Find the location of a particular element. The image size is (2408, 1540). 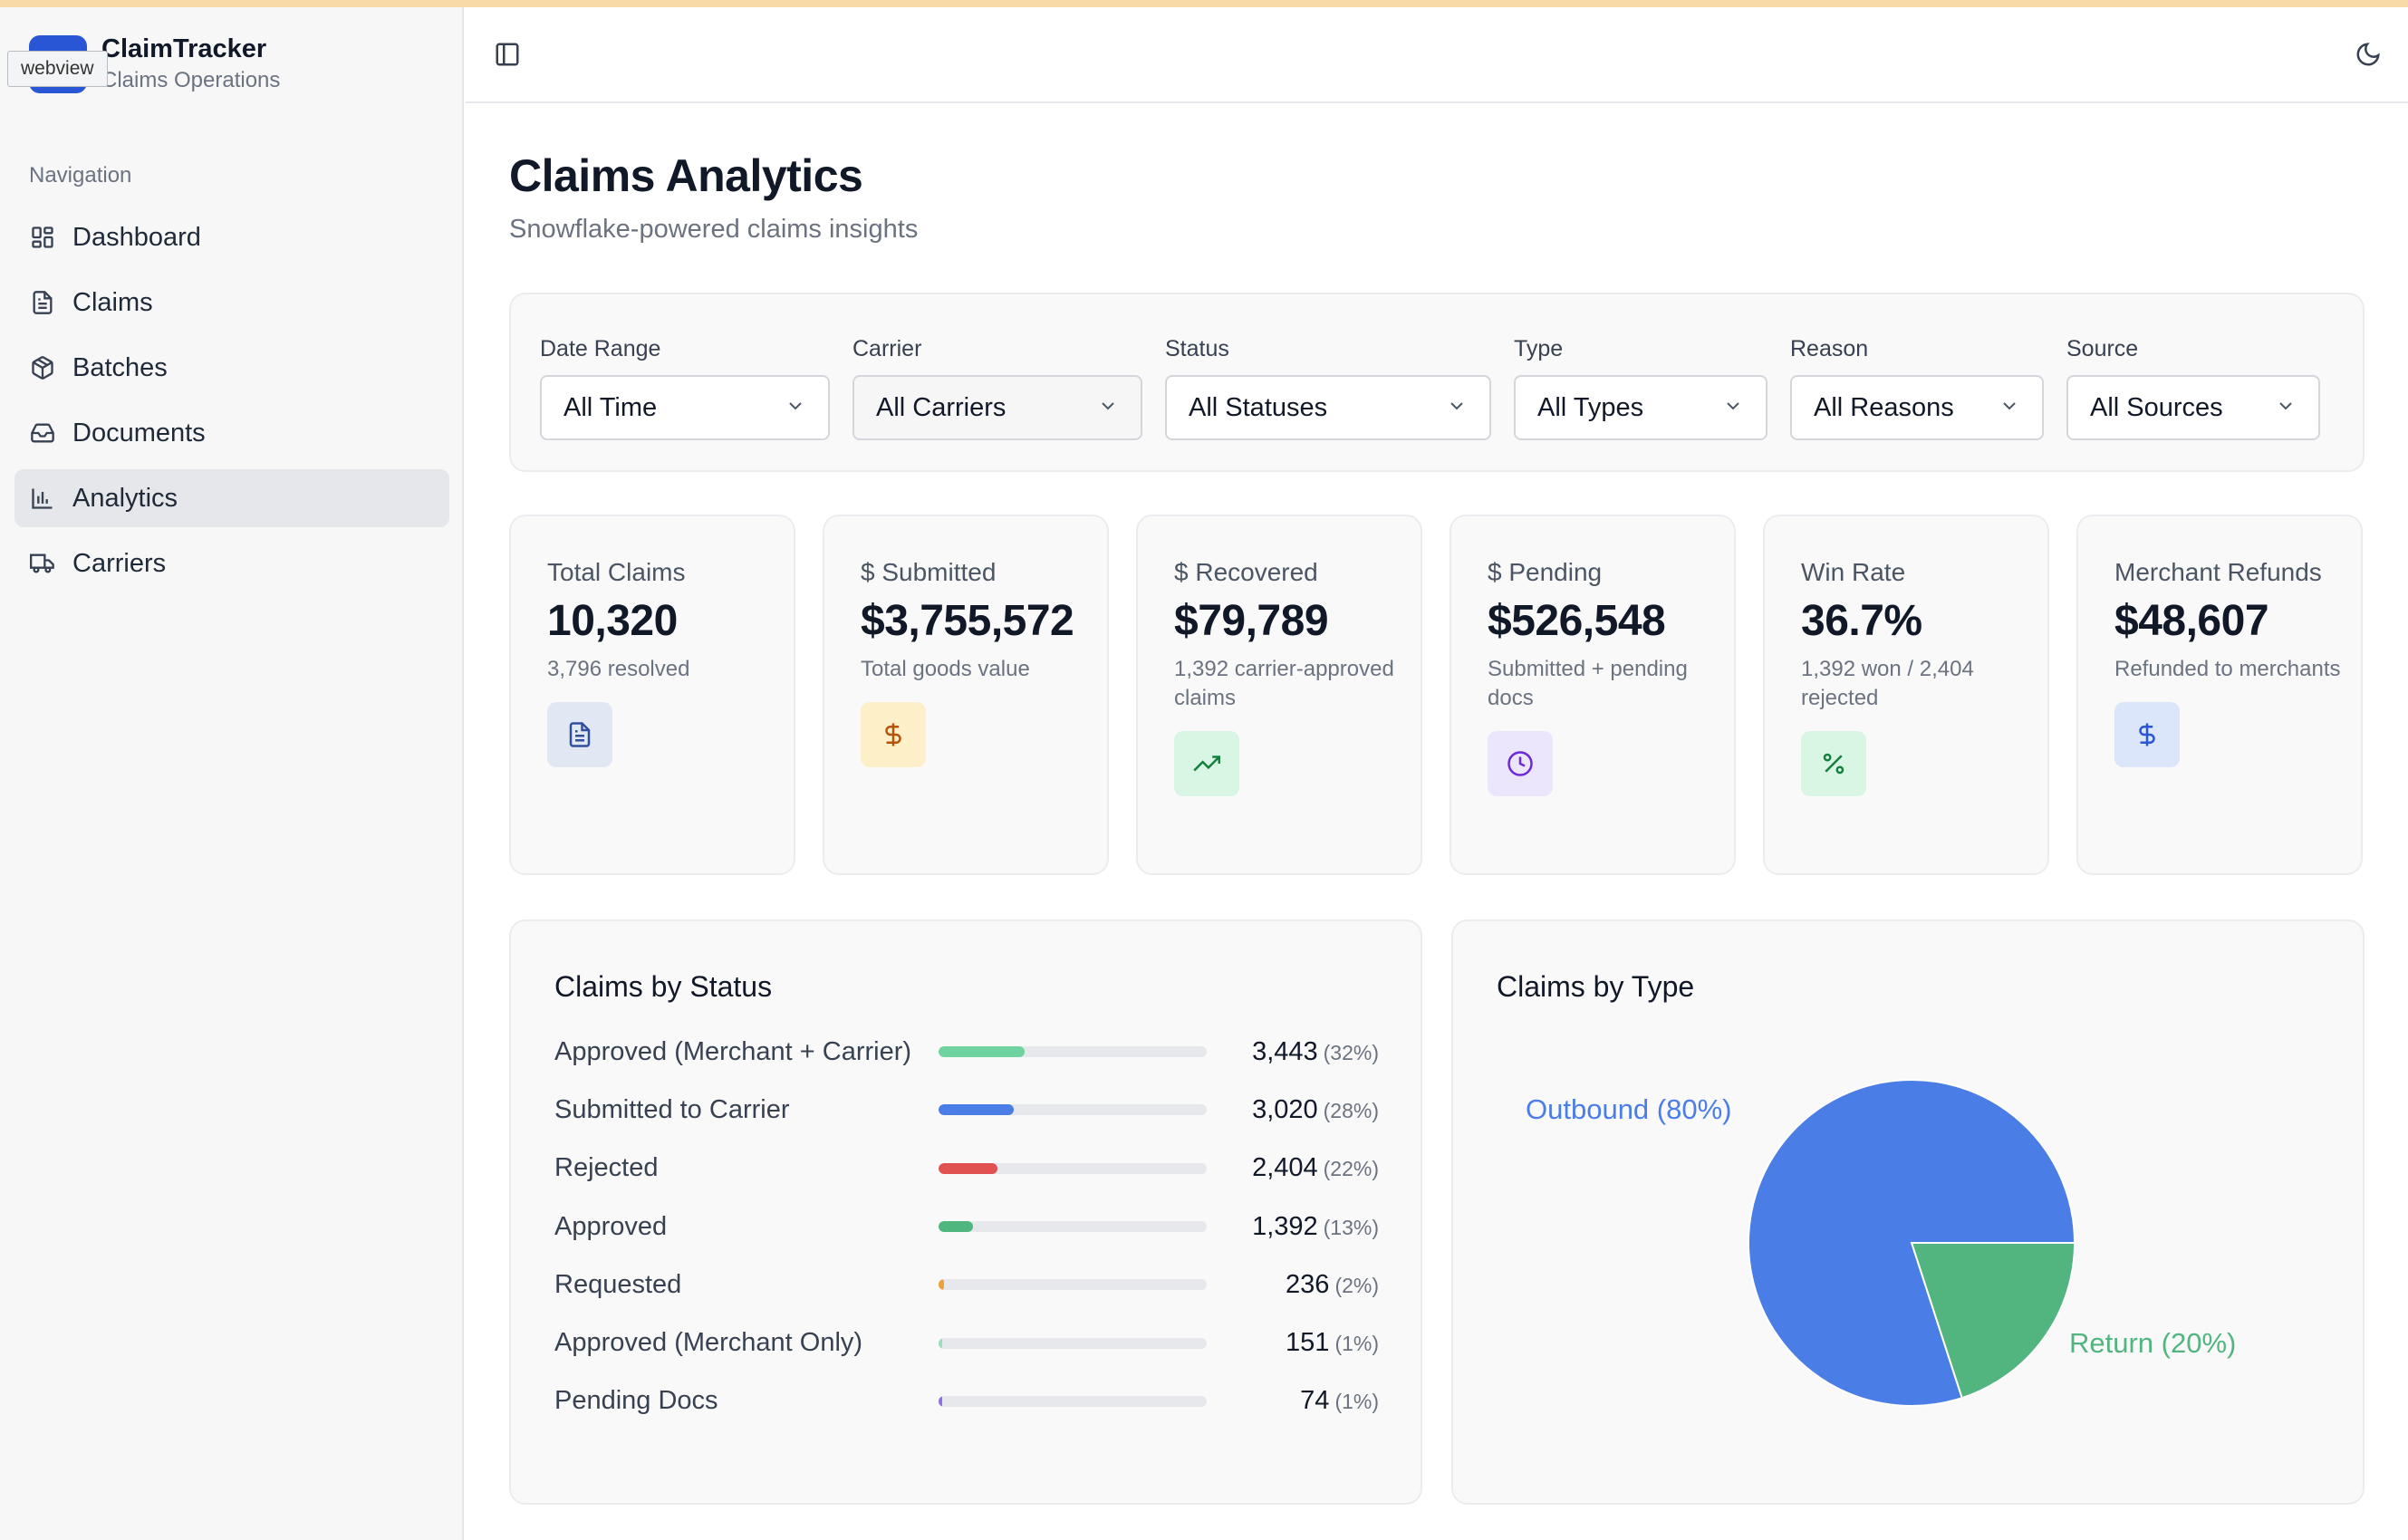

filter-label: Source is located at coordinates (2102, 348).